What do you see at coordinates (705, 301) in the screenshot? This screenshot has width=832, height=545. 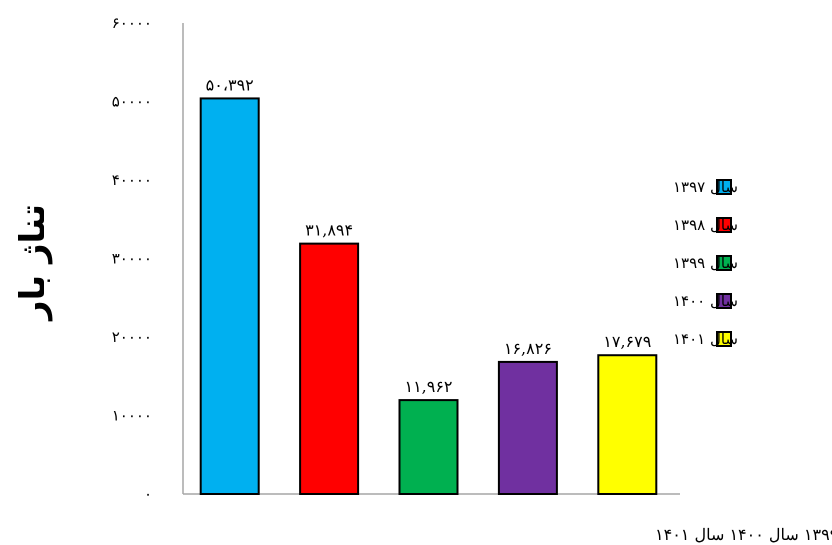 I see `legend-entry-label: سال ۱۴۰۰` at bounding box center [705, 301].